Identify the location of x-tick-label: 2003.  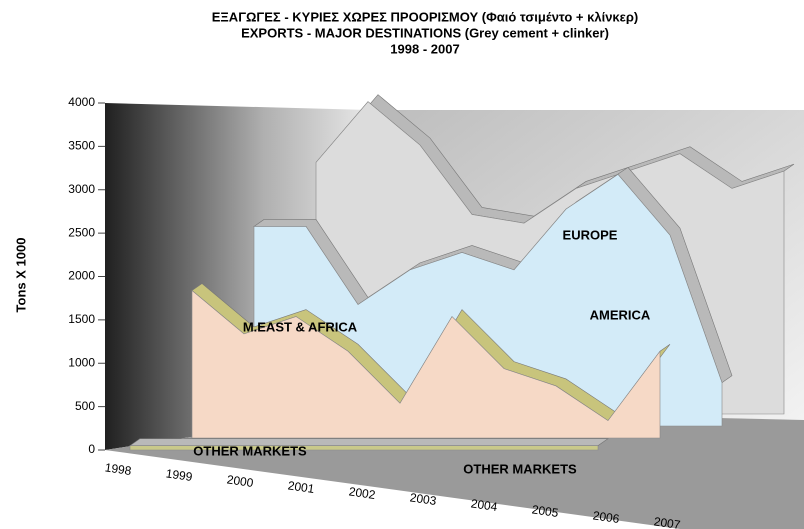
(423, 499).